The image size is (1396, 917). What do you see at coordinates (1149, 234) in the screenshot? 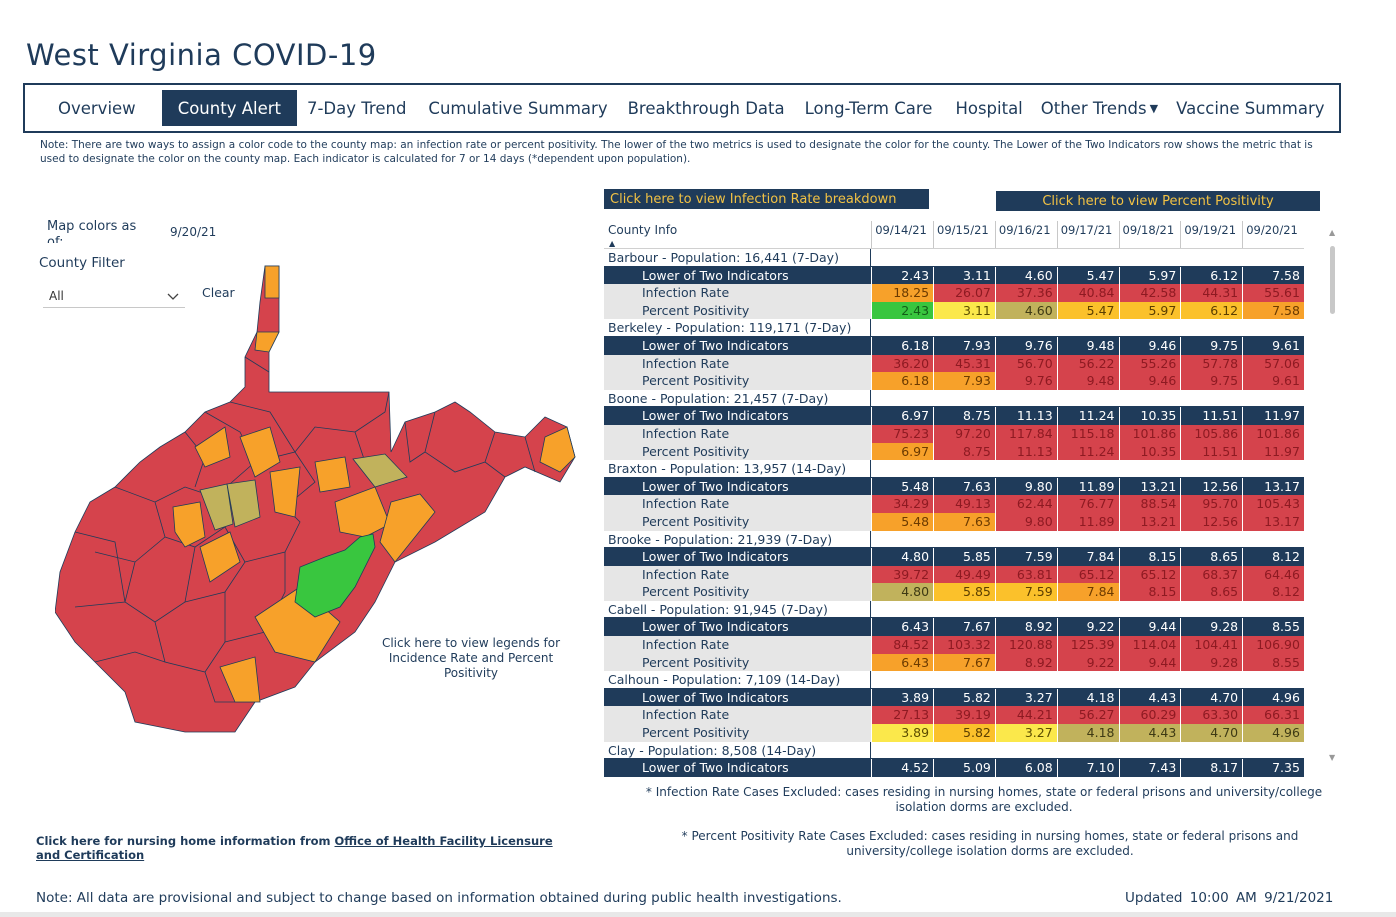
I see `date-column-header: 09/18/21` at bounding box center [1149, 234].